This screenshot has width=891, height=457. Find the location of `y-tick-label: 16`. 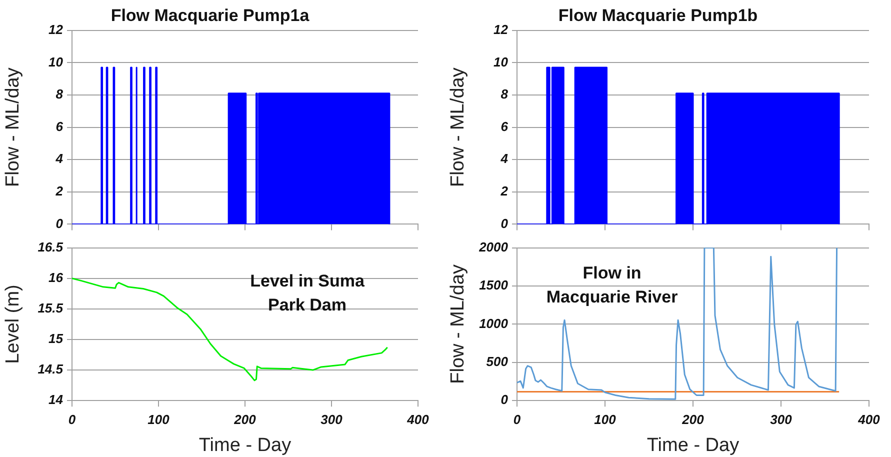

y-tick-label: 16 is located at coordinates (56, 277).